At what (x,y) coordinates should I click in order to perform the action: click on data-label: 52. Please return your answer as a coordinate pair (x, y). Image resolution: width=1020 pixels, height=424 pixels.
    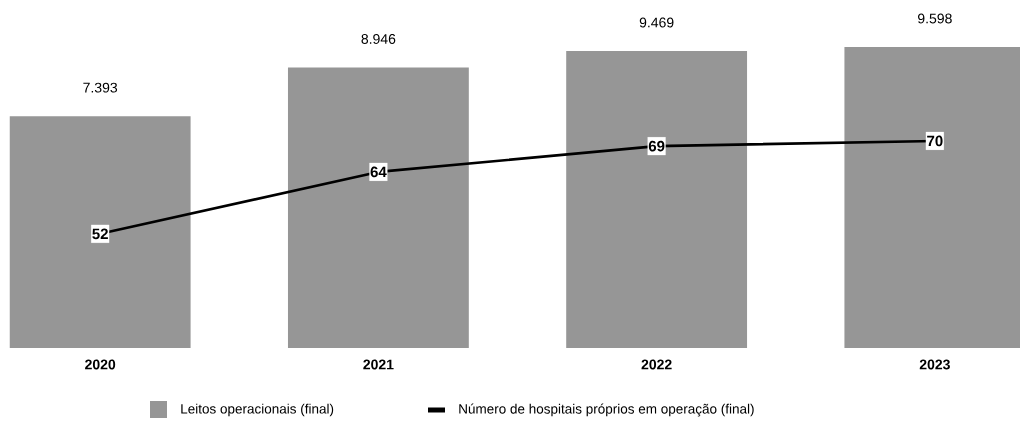
    Looking at the image, I should click on (100, 234).